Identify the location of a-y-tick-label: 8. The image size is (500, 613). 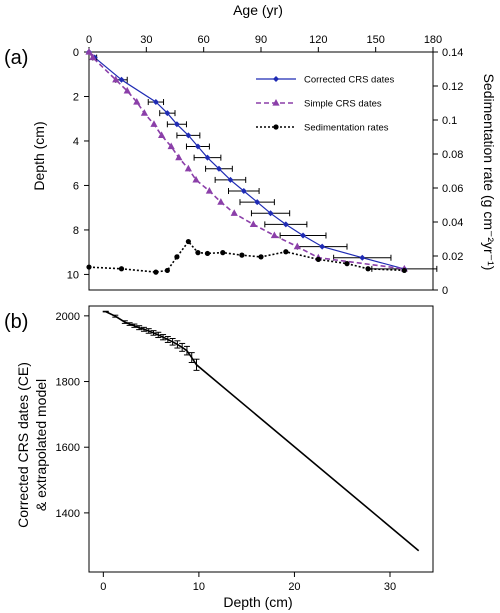
(76, 231).